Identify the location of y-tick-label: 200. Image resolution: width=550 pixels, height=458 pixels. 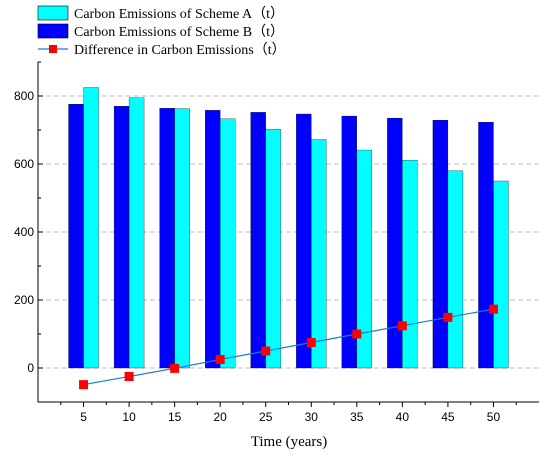
(24, 300).